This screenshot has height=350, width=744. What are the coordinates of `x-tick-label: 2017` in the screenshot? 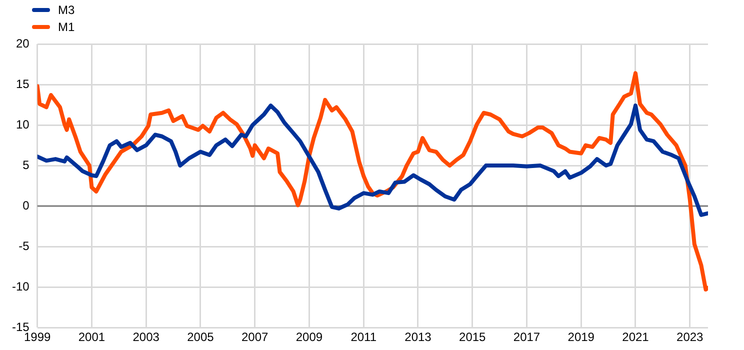 It's located at (526, 337).